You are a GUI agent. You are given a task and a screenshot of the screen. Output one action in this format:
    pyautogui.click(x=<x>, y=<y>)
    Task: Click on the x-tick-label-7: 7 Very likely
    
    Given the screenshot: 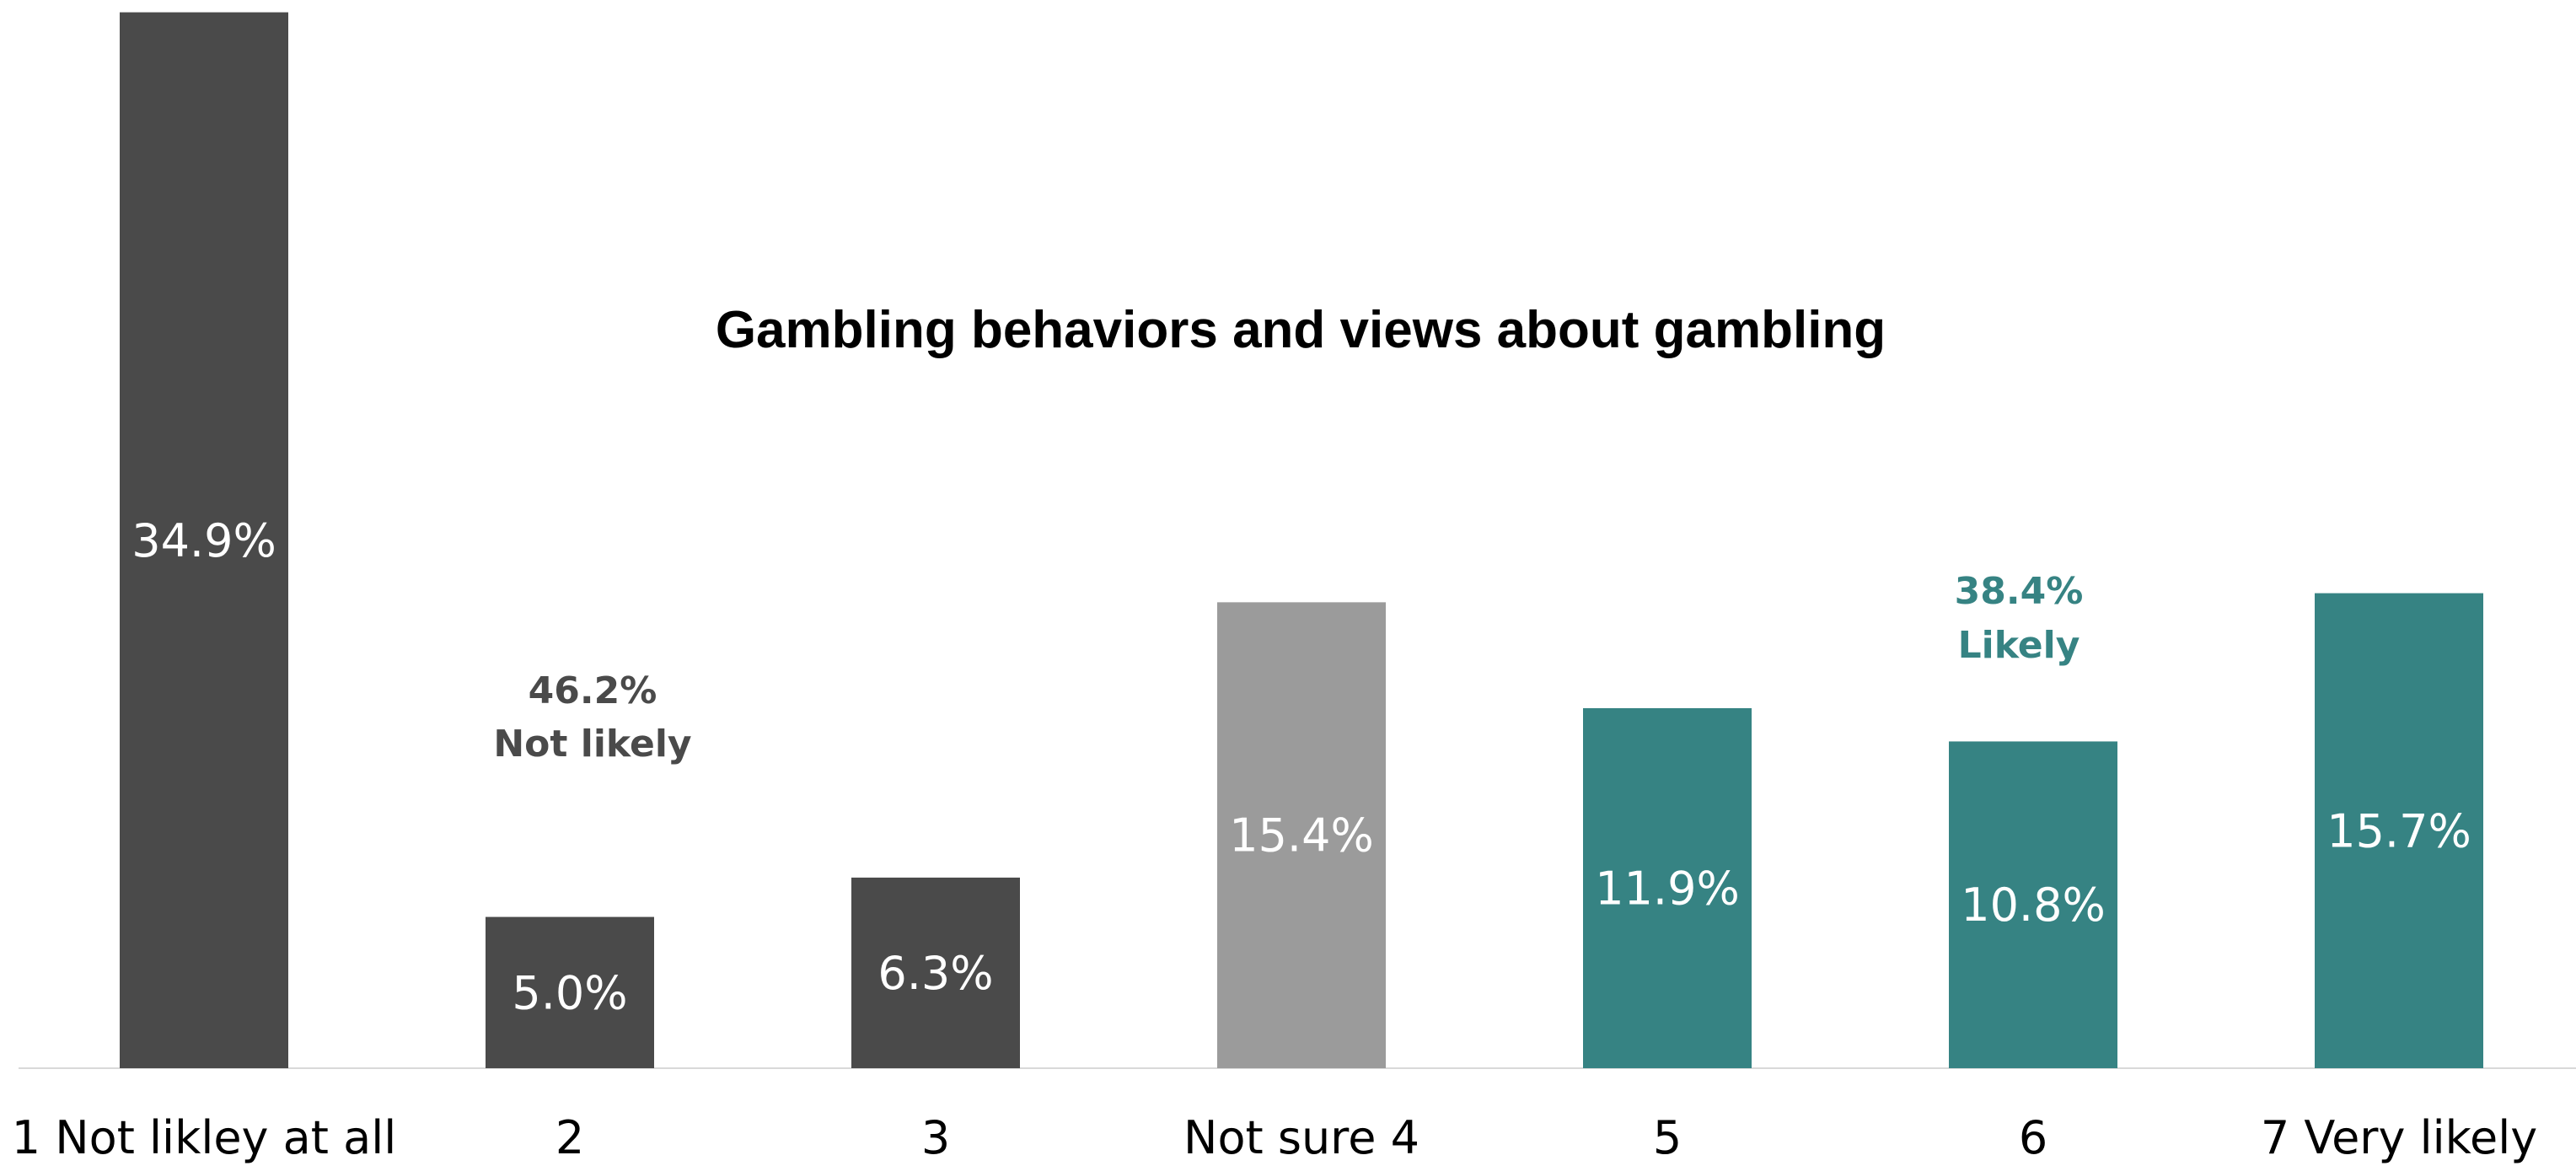 What is the action you would take?
    pyautogui.click(x=2399, y=1137)
    